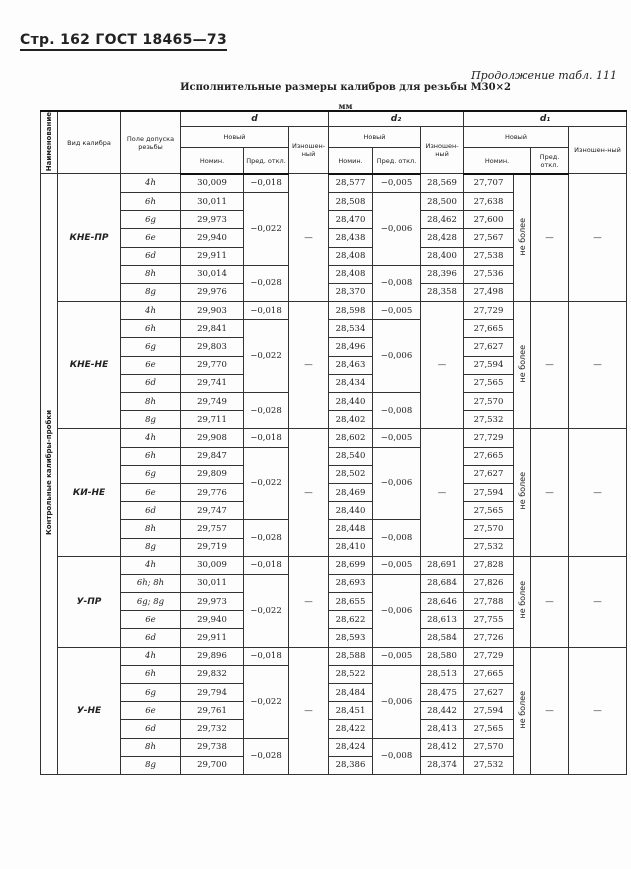 This screenshot has width=631, height=869. What do you see at coordinates (49, 474) in the screenshot?
I see `category-label: Контрольные калибры-пробки` at bounding box center [49, 474].